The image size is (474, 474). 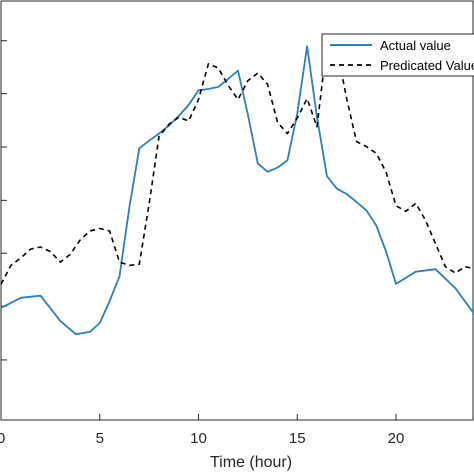 I want to click on x-axis-tick-labels: 0 5 10 15 20, so click(x=202, y=438).